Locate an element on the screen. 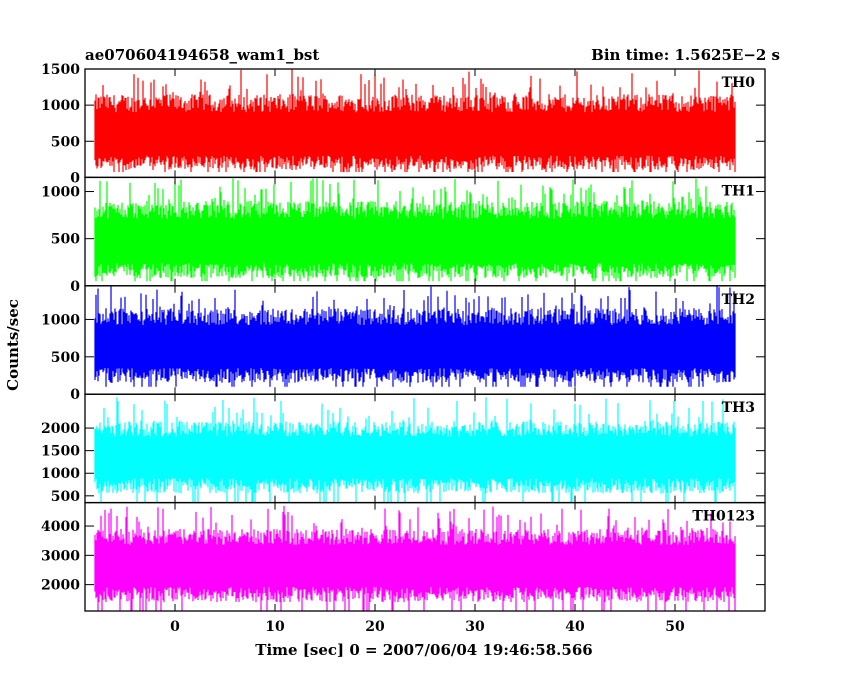  x-tick-label: 10 is located at coordinates (275, 627).